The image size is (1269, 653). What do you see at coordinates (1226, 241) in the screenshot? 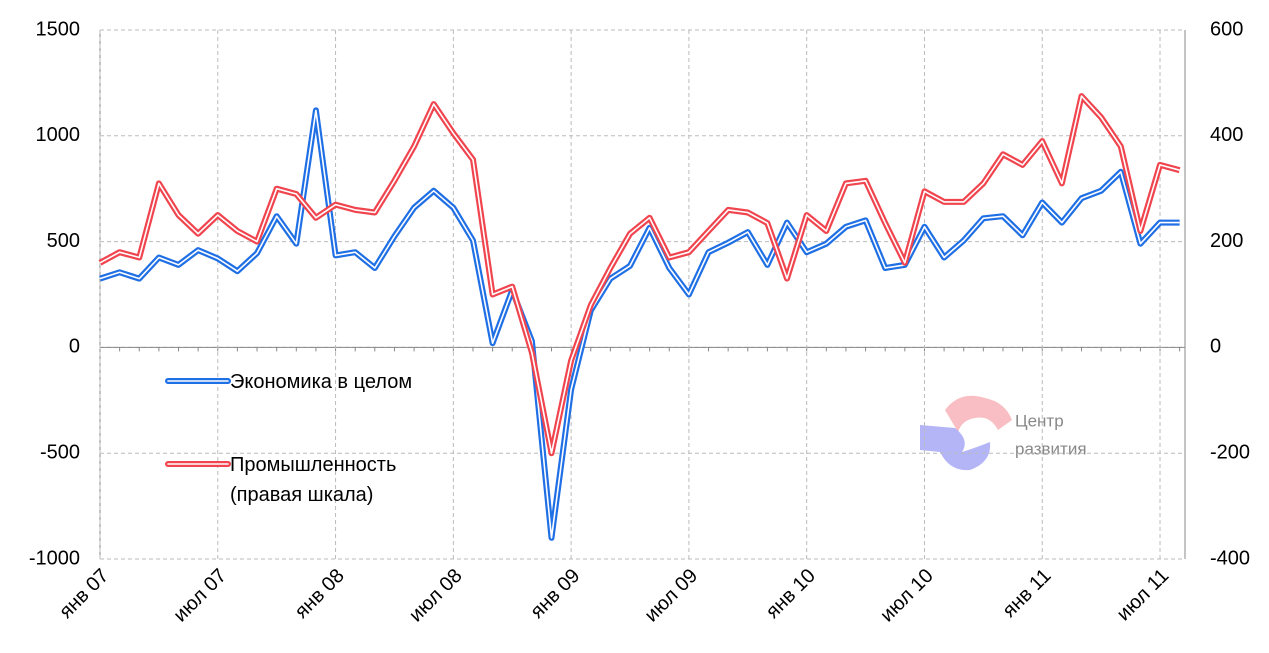
I see `y2-tick-label: 200` at bounding box center [1226, 241].